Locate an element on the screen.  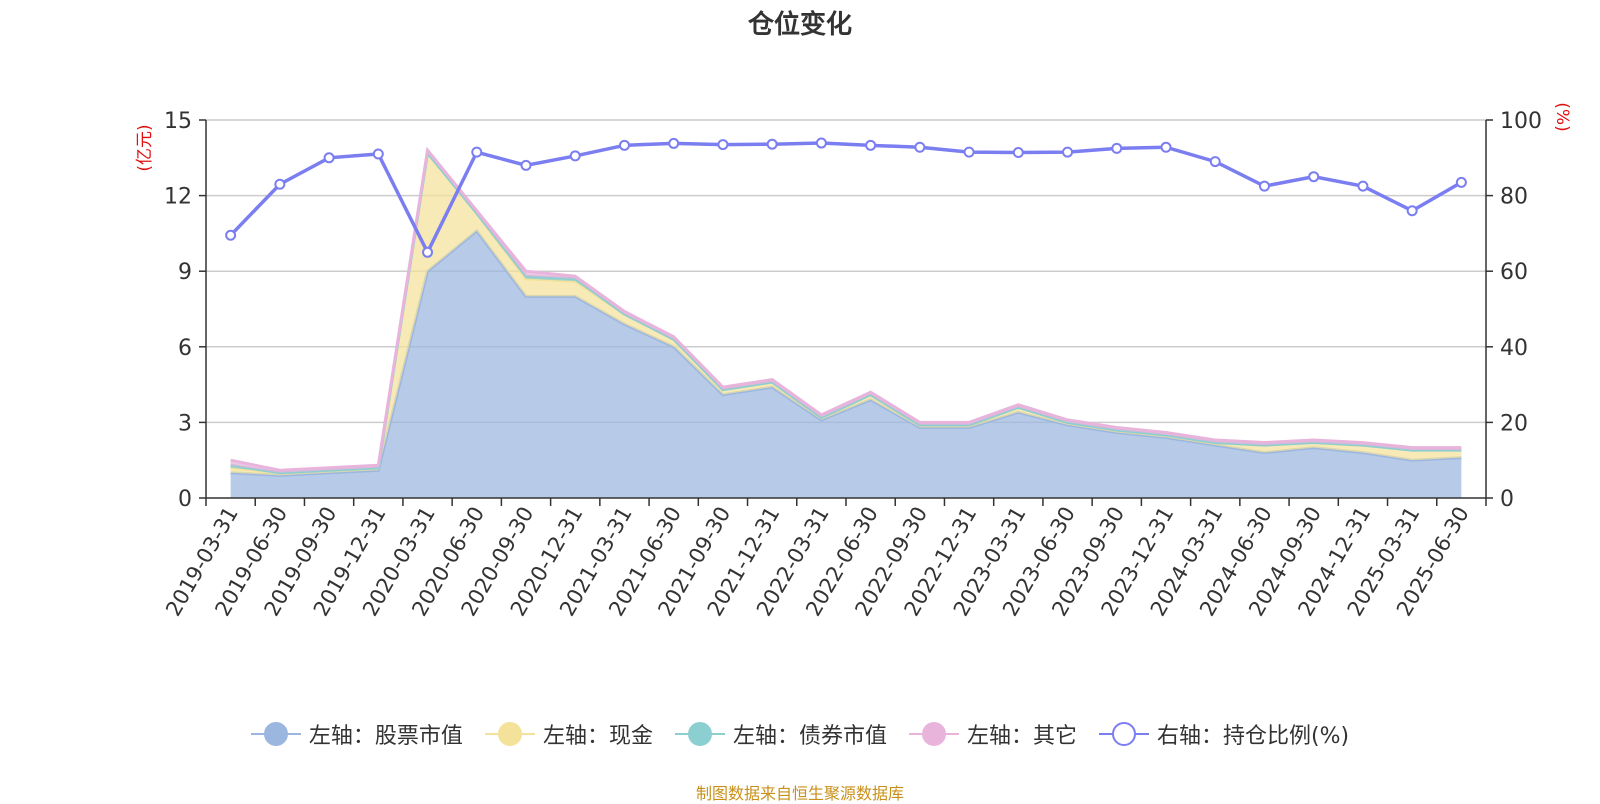
ratio-line-path is located at coordinates (846, 199).